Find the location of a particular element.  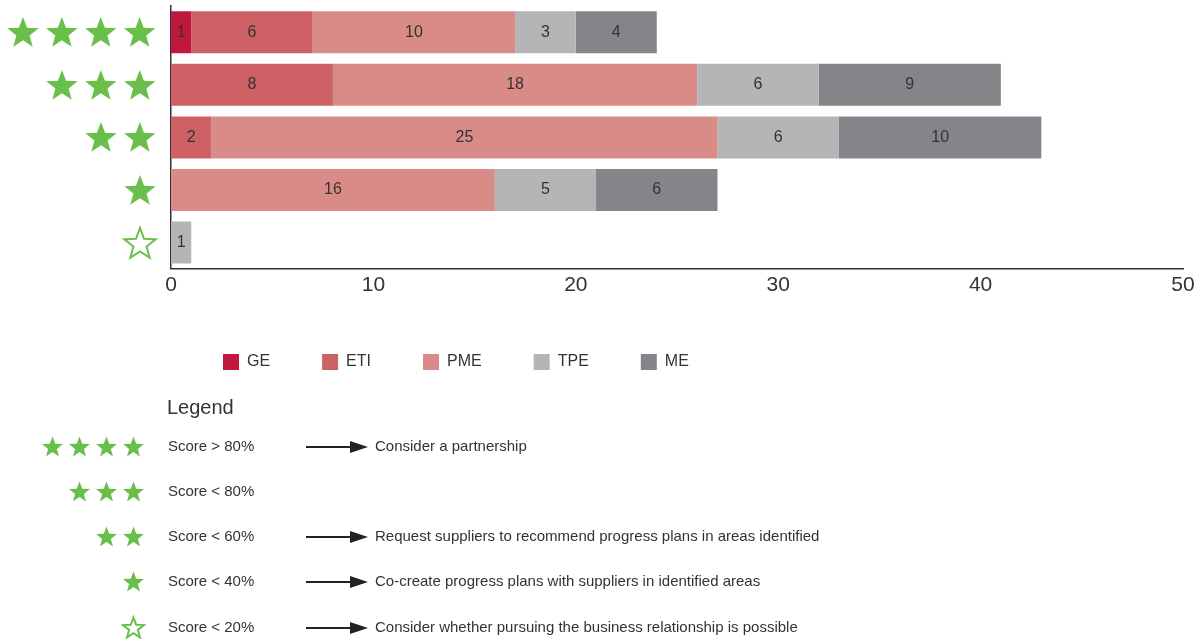

data-label: 2 is located at coordinates (191, 136).